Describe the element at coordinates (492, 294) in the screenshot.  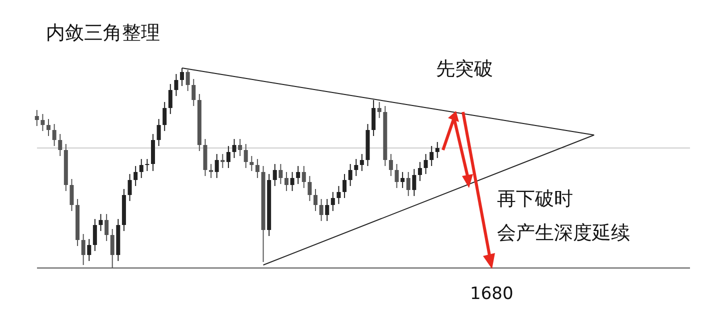
I see `text: 1680` at that location.